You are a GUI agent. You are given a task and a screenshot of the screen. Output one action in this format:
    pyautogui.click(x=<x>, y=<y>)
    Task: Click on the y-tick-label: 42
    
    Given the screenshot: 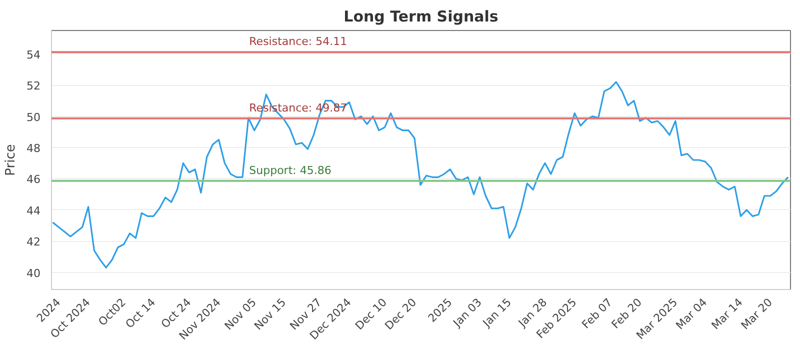 What is the action you would take?
    pyautogui.click(x=33, y=242)
    